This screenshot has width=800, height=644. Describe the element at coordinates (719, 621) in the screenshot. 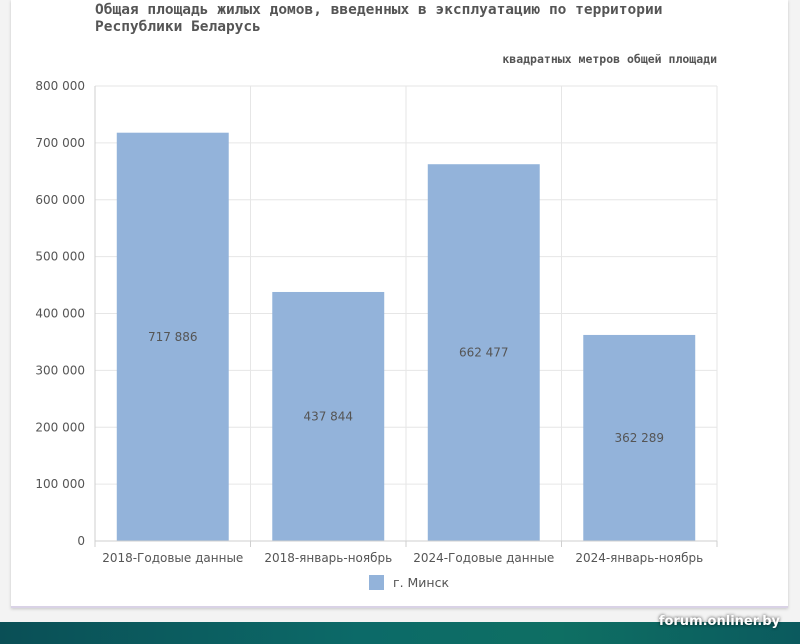

I see `watermark: forum.onliner.by` at that location.